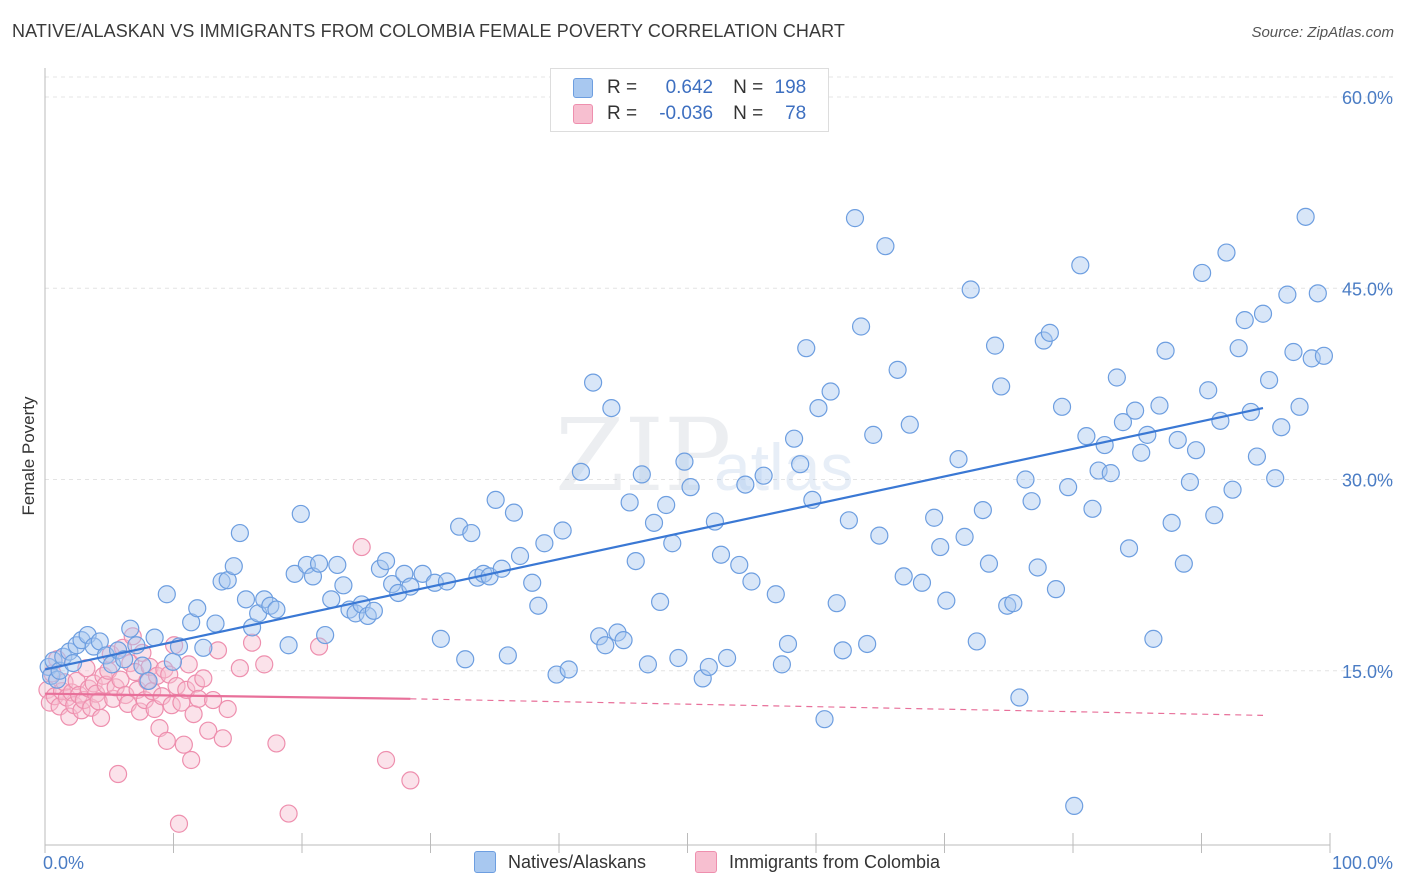 This screenshot has height=892, width=1406. I want to click on bottom-legend-label-natives: Natives/Alaskans, so click(577, 861).